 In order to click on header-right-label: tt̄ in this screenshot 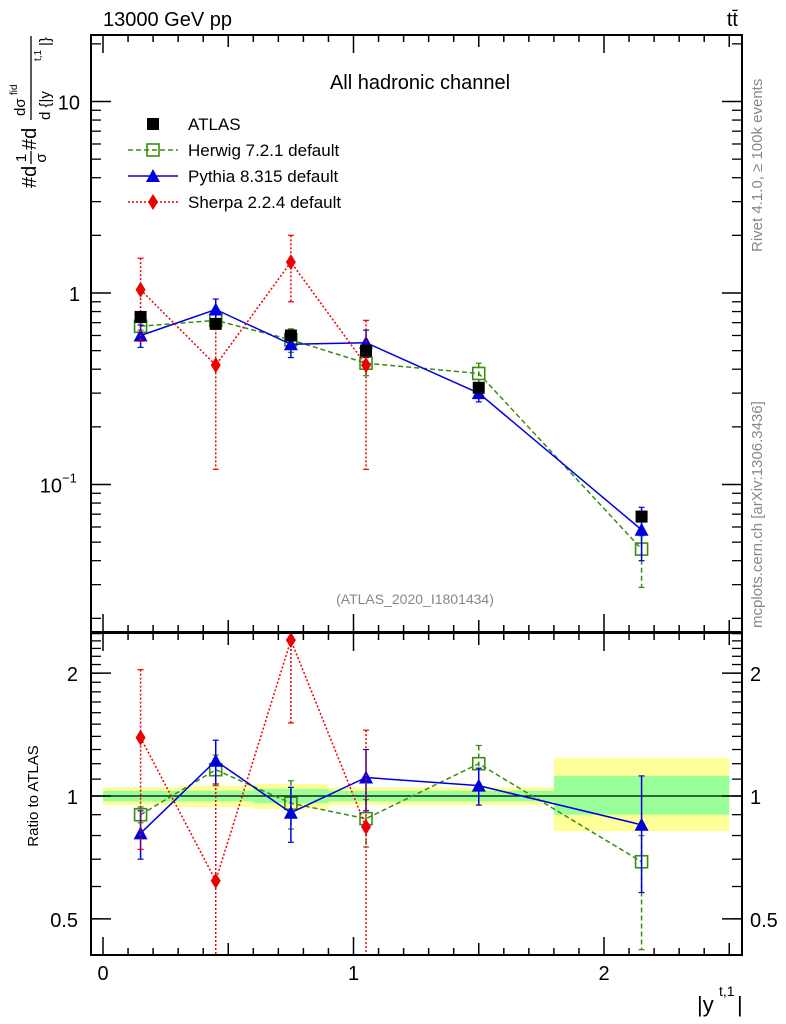, I will do `click(733, 20)`.